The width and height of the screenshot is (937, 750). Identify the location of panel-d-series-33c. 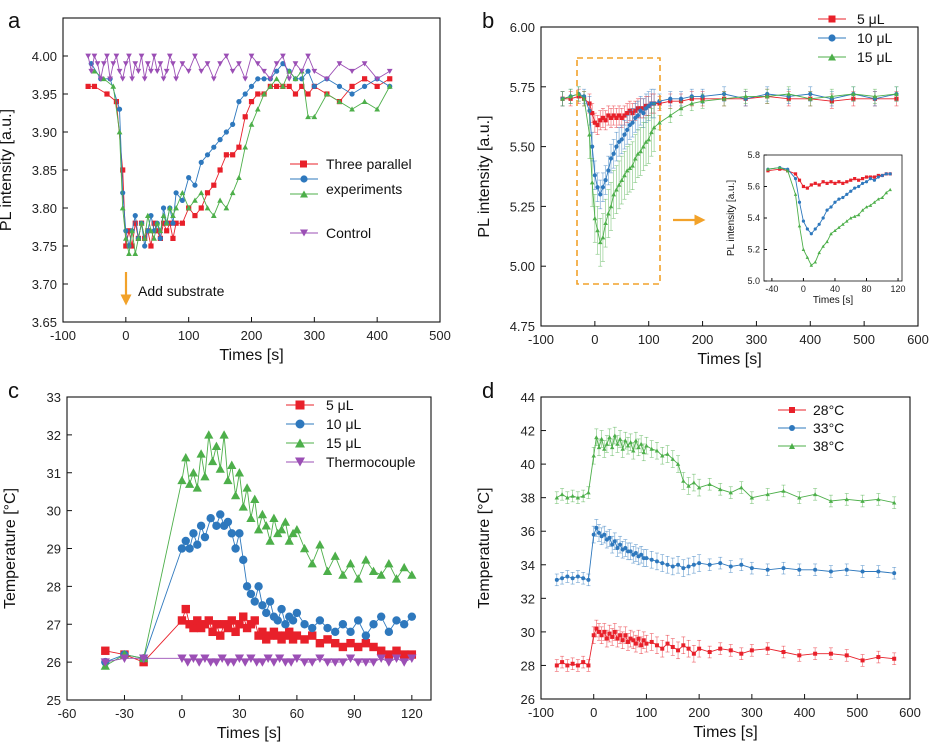
(725, 553).